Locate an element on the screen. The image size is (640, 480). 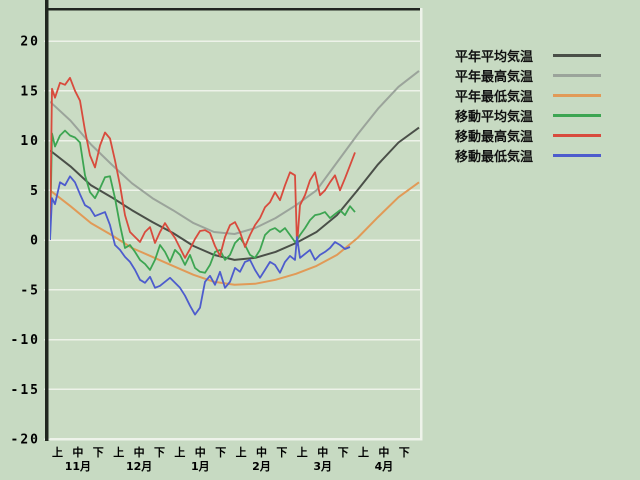
legend-item-label: 平年最低気温 is located at coordinates (494, 97).